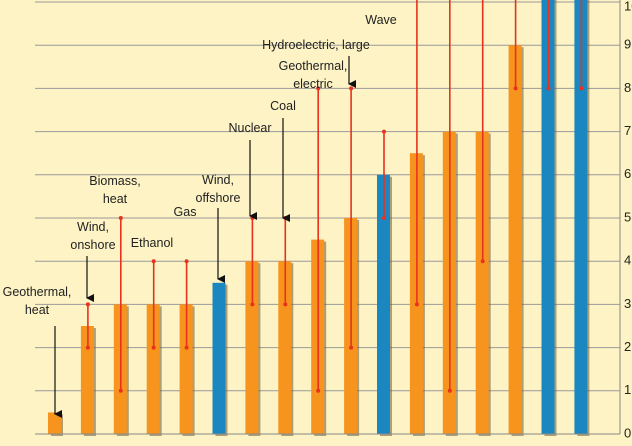 Image resolution: width=632 pixels, height=446 pixels. What do you see at coordinates (627, 87) in the screenshot?
I see `y-tick-label: 8` at bounding box center [627, 87].